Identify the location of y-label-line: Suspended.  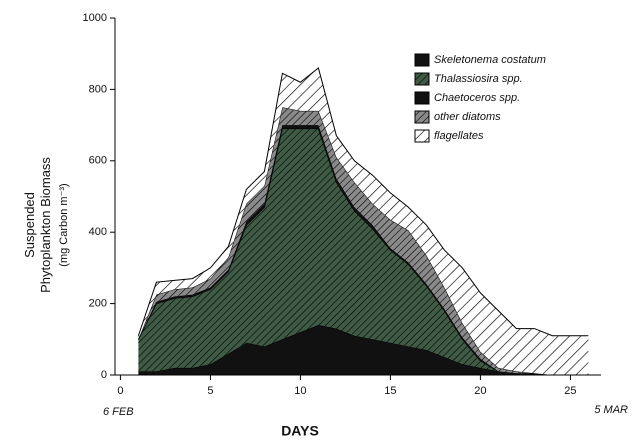
(29, 225).